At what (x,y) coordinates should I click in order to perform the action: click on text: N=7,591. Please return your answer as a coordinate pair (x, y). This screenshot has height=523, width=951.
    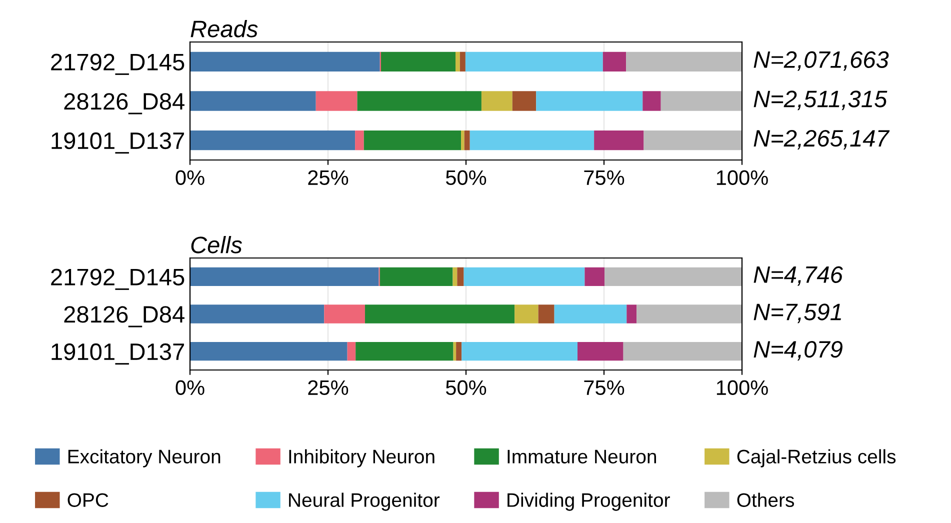
    Looking at the image, I should click on (797, 314).